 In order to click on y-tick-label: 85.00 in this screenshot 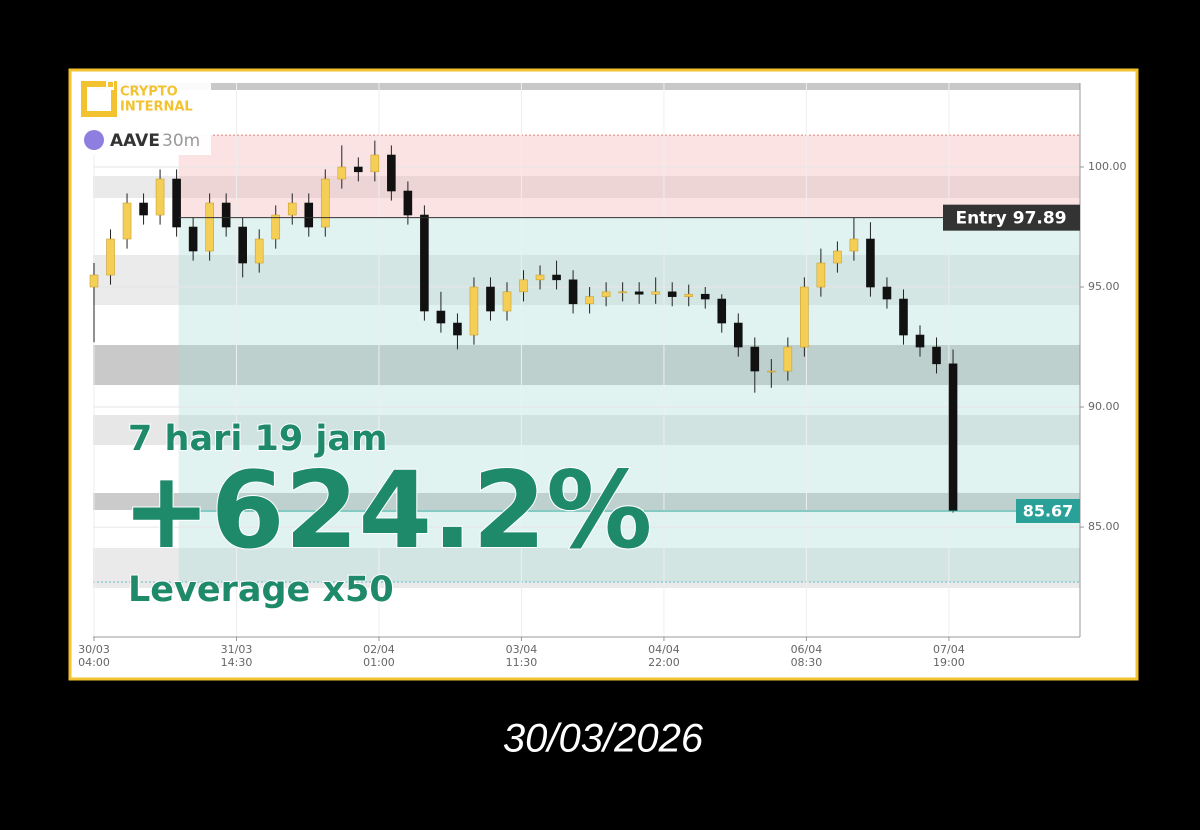, I will do `click(1104, 526)`.